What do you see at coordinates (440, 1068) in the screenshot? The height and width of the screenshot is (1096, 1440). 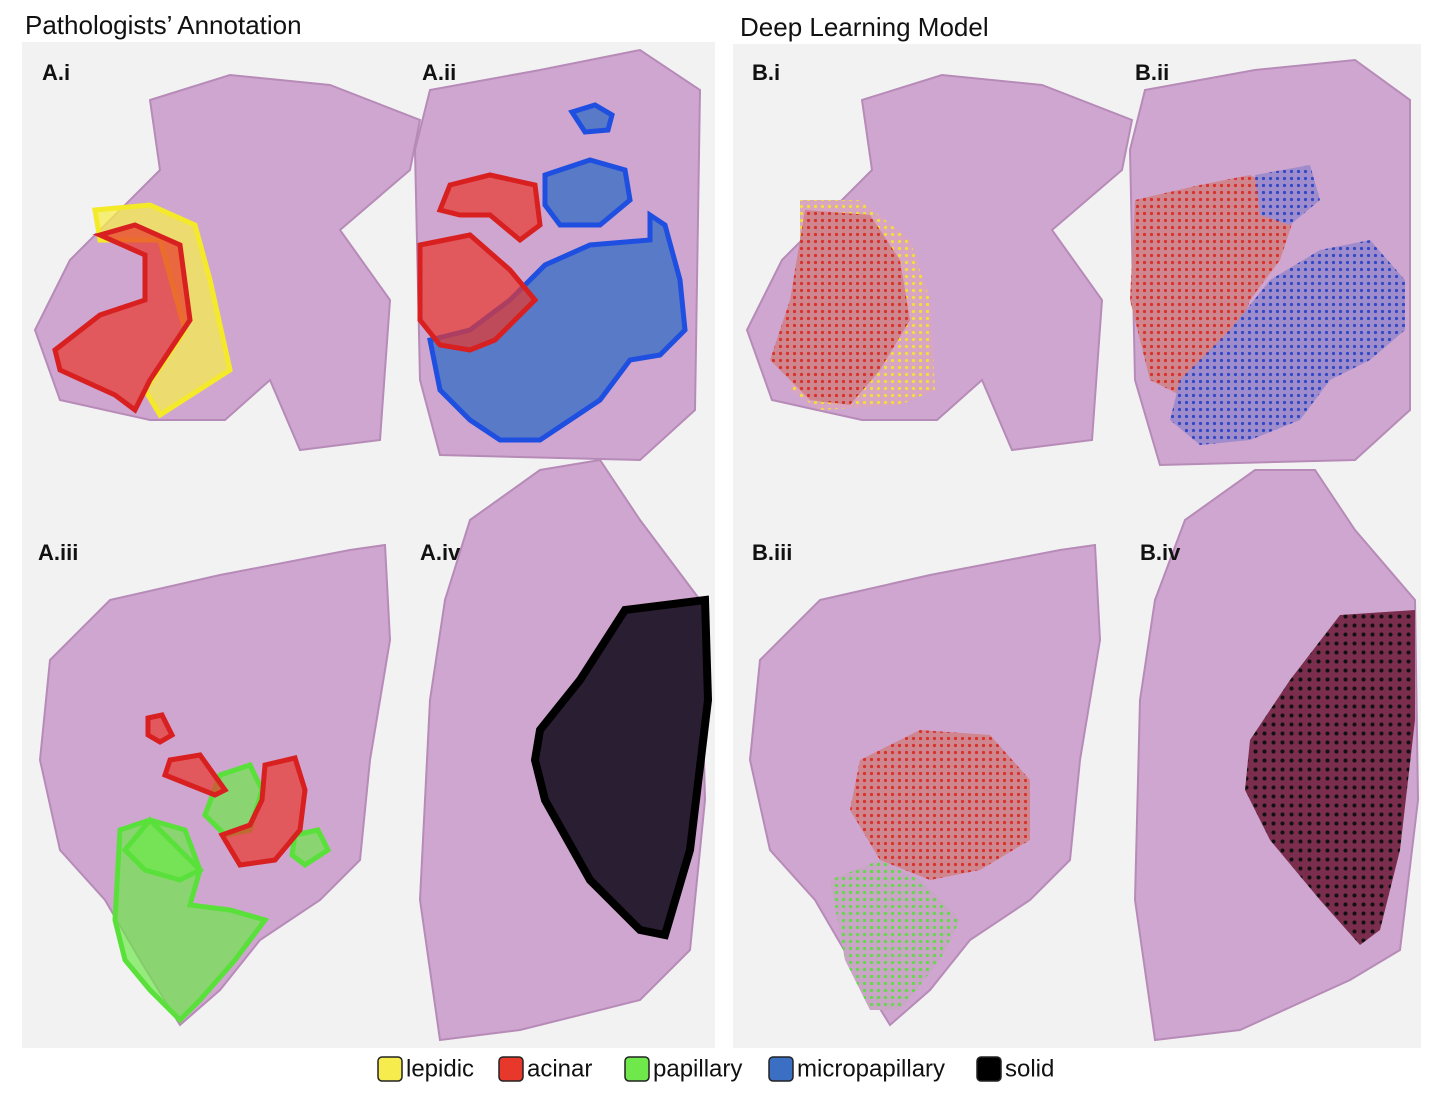 I see `legend-label: lepidic` at bounding box center [440, 1068].